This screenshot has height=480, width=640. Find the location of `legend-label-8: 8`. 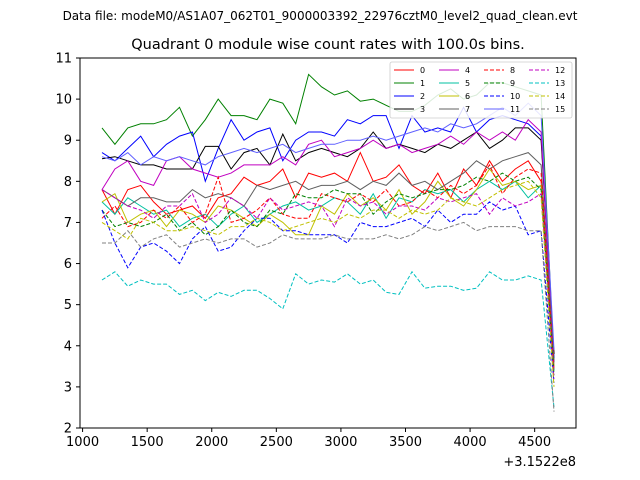

legend-label-8: 8 is located at coordinates (512, 70).